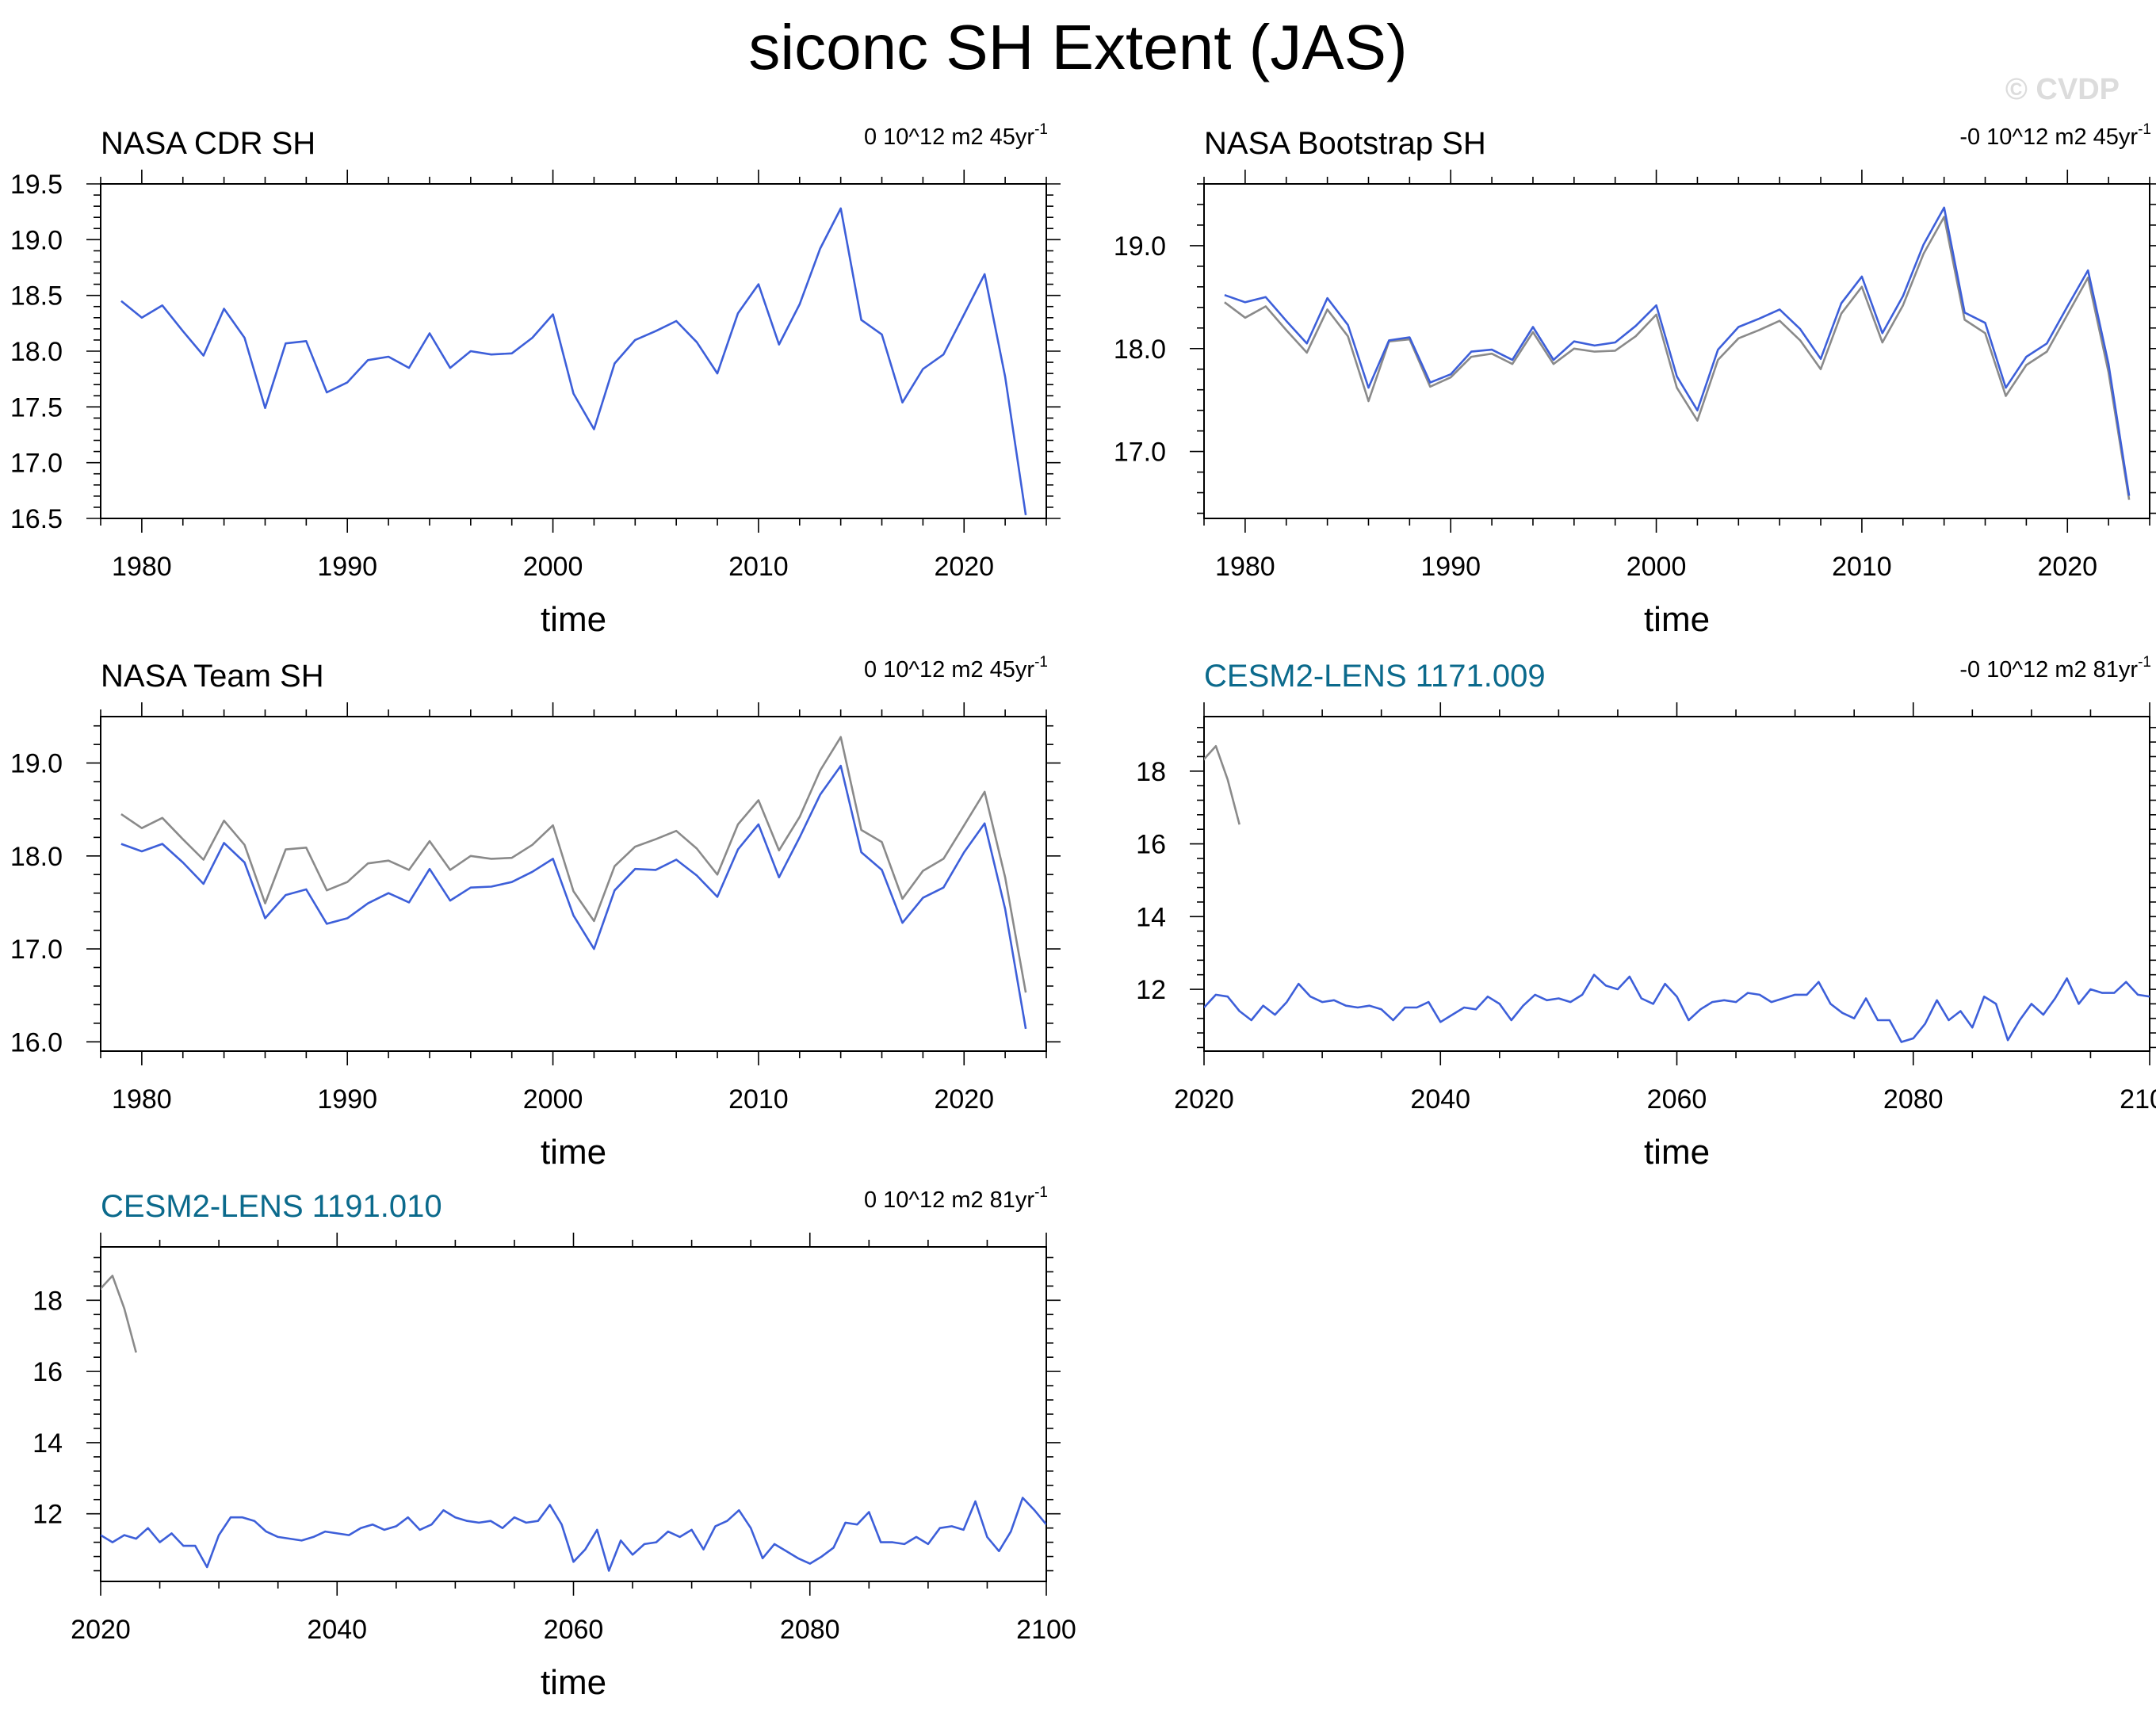 Image resolution: width=2156 pixels, height=1713 pixels. I want to click on trend-text: -0 10^12 m2 45yr, so click(2048, 137).